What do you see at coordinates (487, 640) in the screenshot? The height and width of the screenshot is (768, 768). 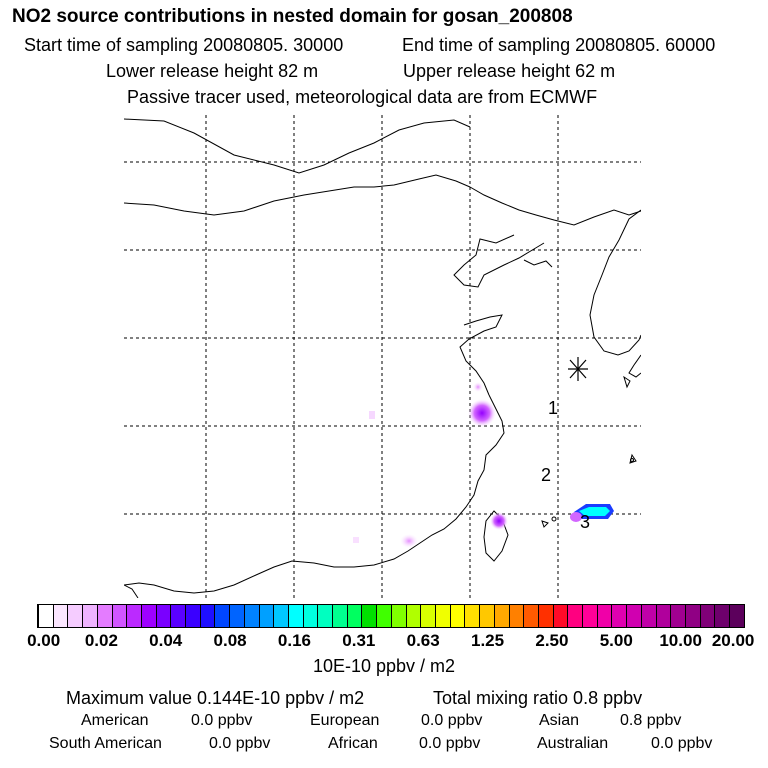 I see `colorbar-tick-label: 1.25` at bounding box center [487, 640].